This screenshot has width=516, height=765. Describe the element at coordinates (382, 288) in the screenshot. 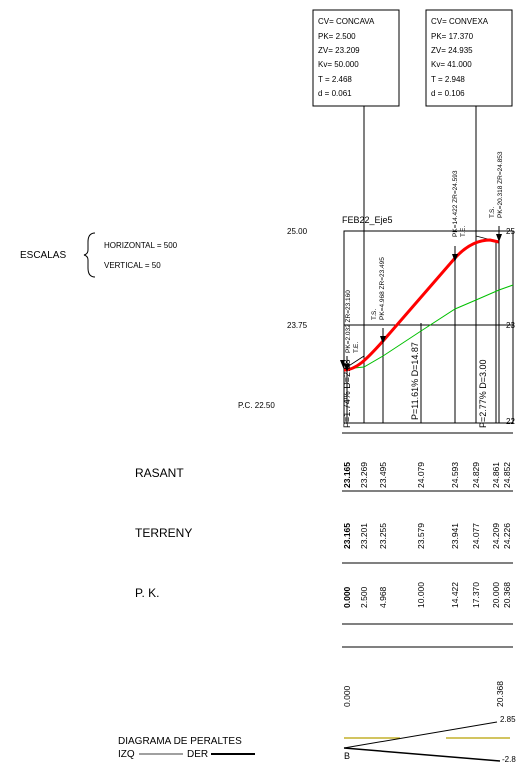

I see `point-label: PK=4.968 ZR=23.495` at that location.